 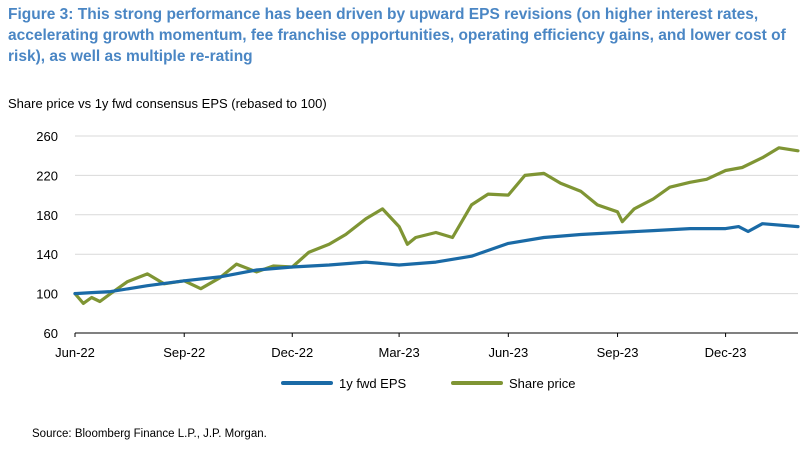 I want to click on y-tick-label: 260, so click(x=47, y=136).